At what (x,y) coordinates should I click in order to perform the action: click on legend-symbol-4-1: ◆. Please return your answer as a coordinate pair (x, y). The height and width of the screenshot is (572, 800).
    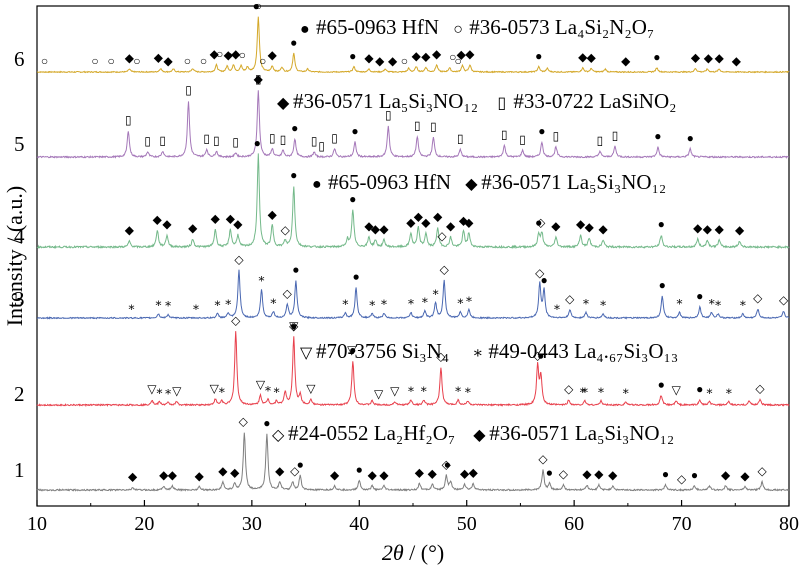
    Looking at the image, I should click on (479, 435).